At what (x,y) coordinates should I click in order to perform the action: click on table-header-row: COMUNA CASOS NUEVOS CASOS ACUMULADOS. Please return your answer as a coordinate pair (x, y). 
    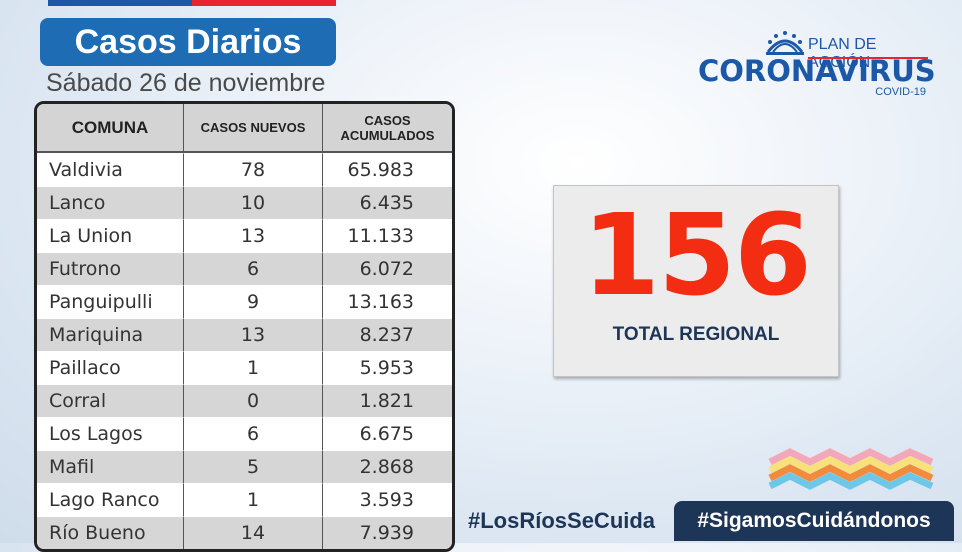
    Looking at the image, I should click on (244, 128).